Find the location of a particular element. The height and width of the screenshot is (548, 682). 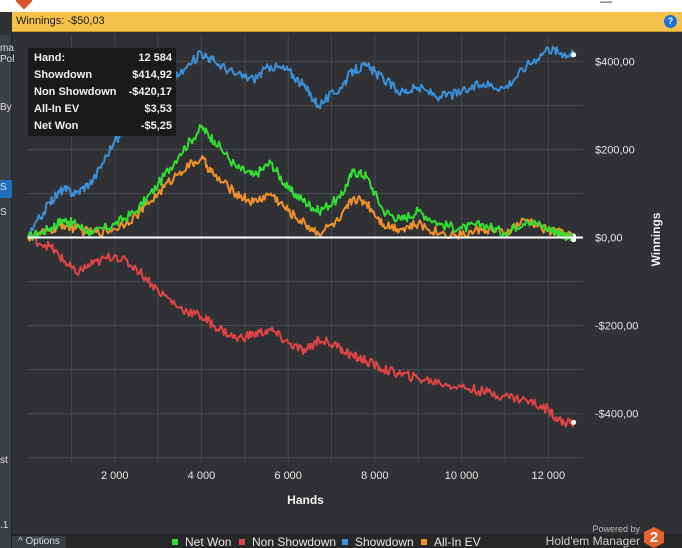

x-axis-ticks: 2 000 4 000 6 000 8 000 10 000 12 000 is located at coordinates (333, 476).